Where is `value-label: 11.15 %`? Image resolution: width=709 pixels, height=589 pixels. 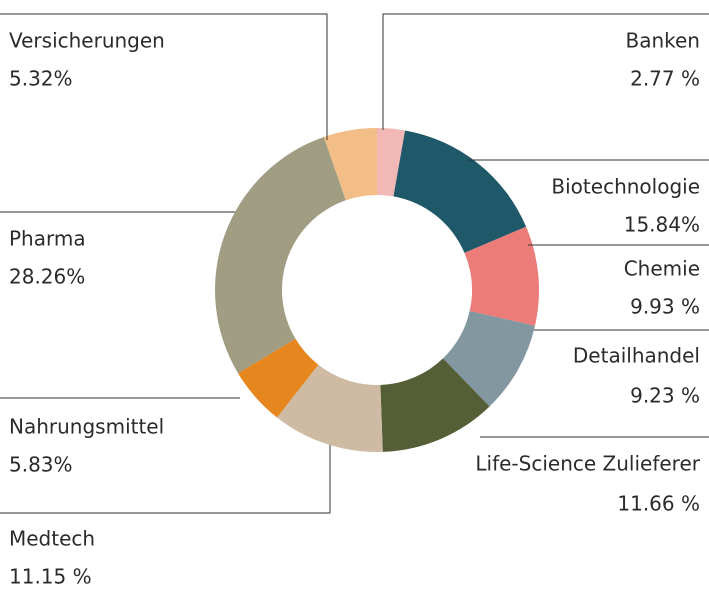
value-label: 11.15 % is located at coordinates (50, 577).